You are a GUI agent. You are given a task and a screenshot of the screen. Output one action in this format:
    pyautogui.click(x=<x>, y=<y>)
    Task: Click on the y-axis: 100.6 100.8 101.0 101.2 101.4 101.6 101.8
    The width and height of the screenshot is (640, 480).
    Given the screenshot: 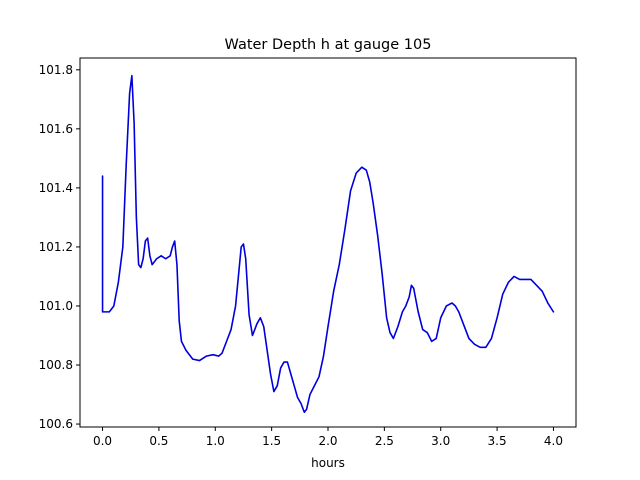 What is the action you would take?
    pyautogui.click(x=59, y=247)
    